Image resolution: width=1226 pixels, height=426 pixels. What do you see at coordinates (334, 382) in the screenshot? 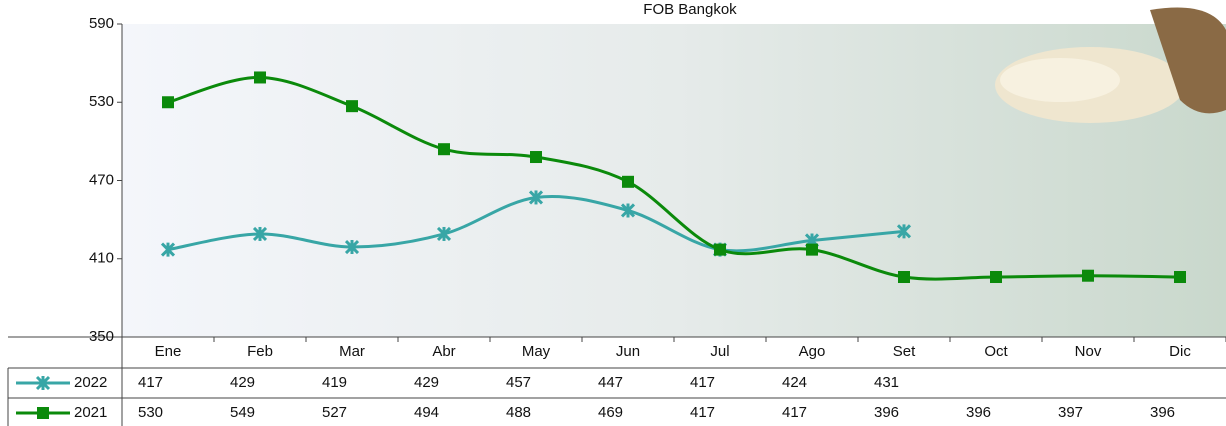
I see `table-value: 419` at bounding box center [334, 382].